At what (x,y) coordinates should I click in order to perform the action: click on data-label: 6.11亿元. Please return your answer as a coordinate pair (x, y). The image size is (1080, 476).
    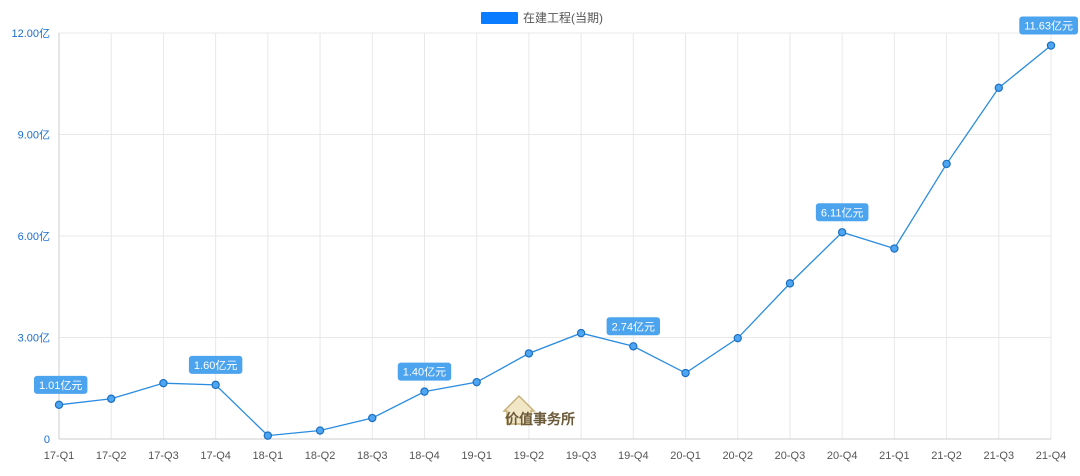
    Looking at the image, I should click on (842, 212).